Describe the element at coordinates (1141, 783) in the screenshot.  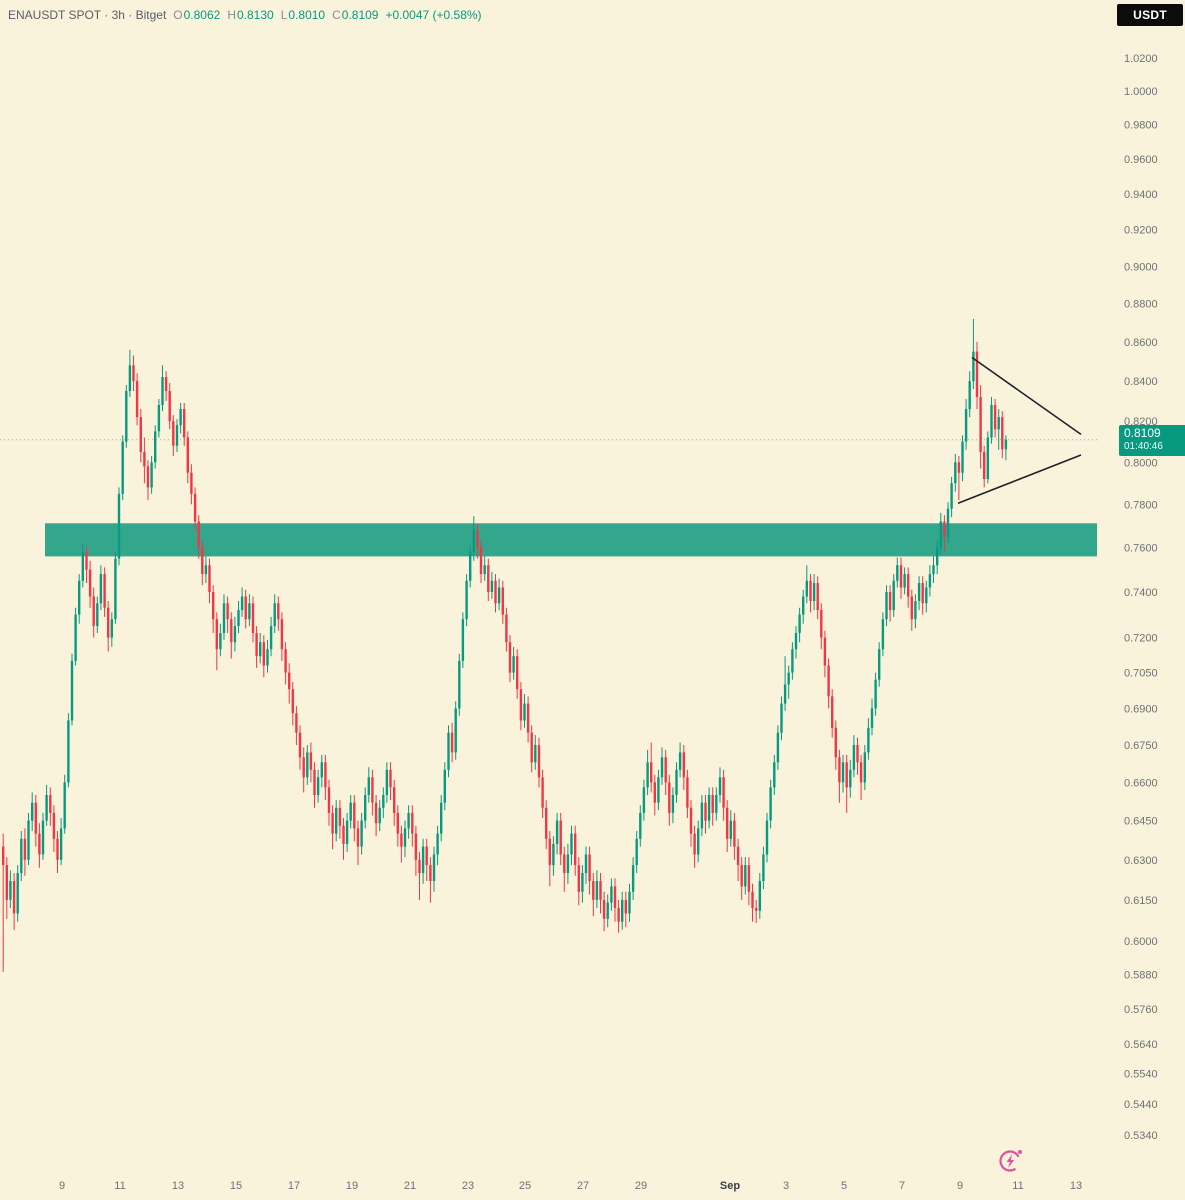
I see `svg-text: 0.6600` at that location.